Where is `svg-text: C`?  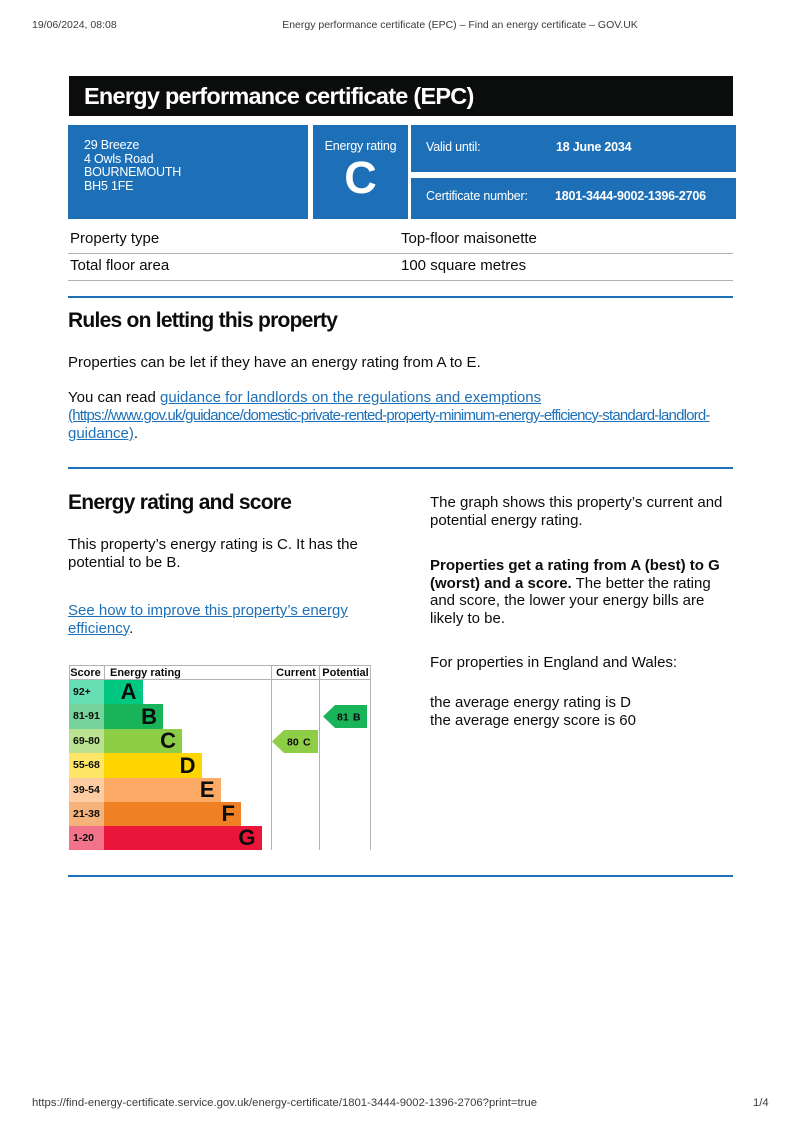
svg-text: C is located at coordinates (307, 743).